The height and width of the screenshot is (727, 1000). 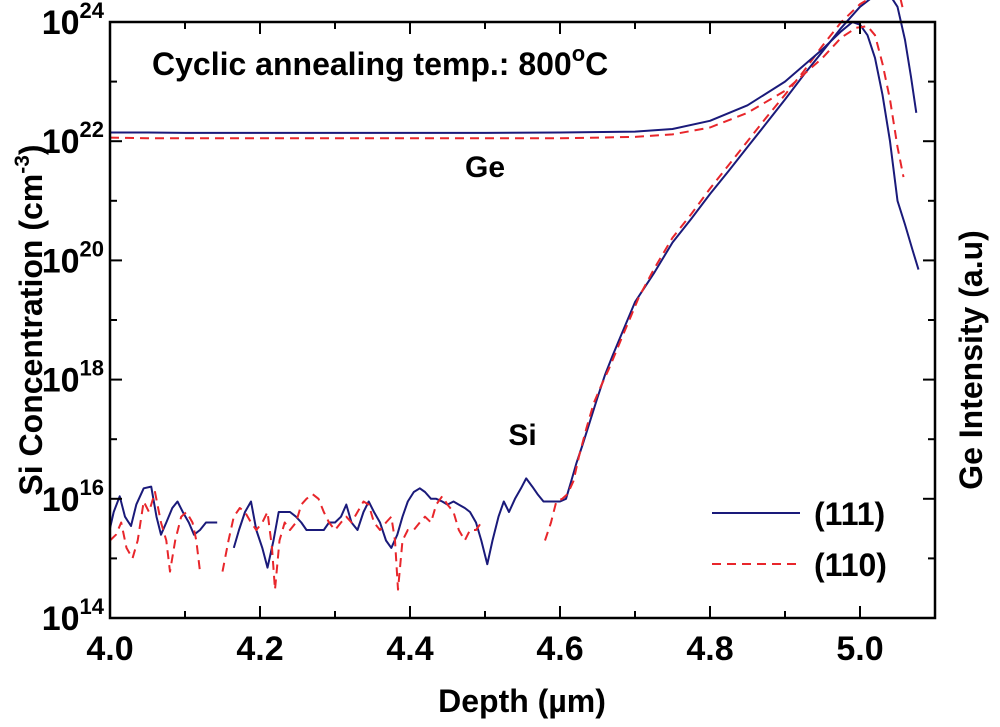 I want to click on x-tick-label-0: 4.0, so click(x=109, y=649).